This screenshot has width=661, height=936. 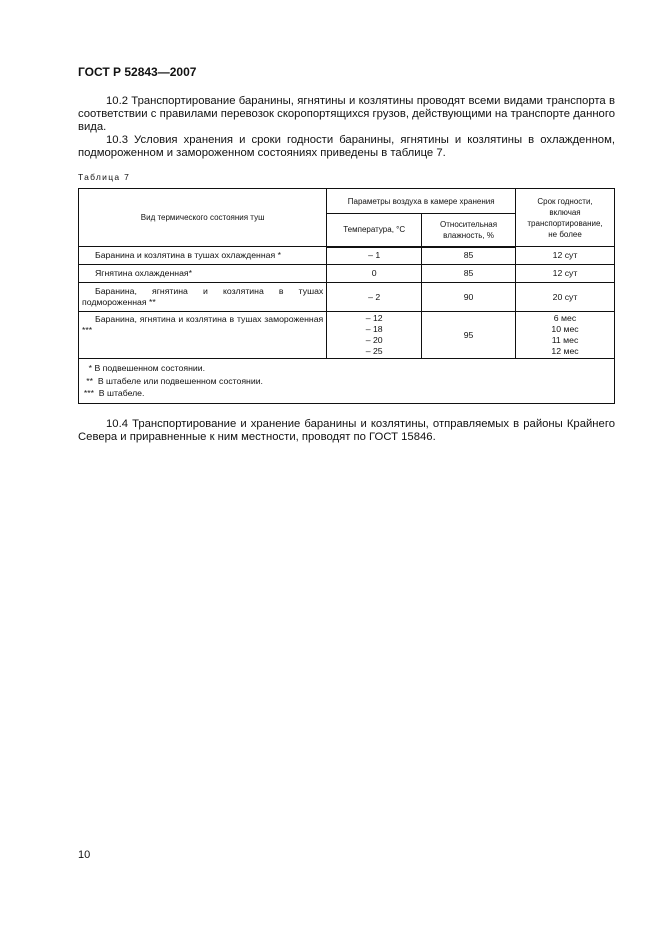 I want to click on shelf-value: 6 мес, so click(x=565, y=318).